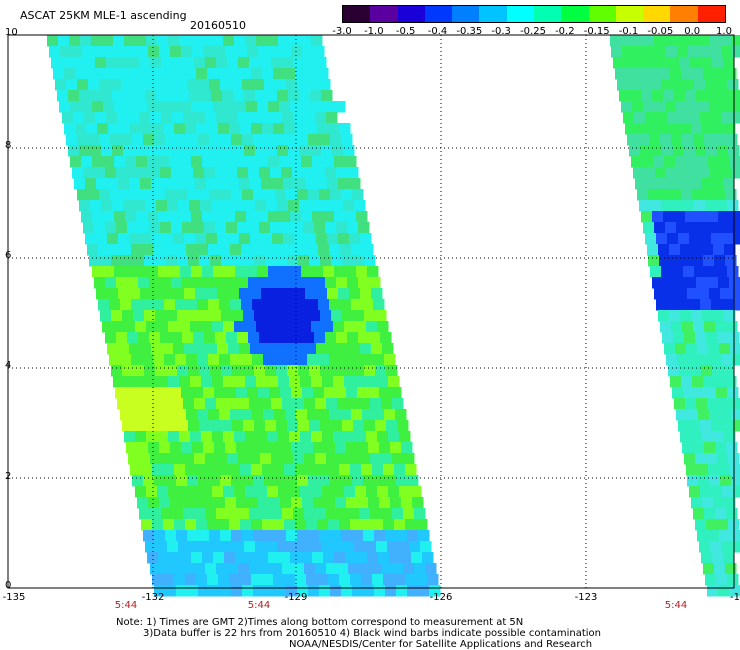  What do you see at coordinates (153, 597) in the screenshot?
I see `x-tick-132: -132` at bounding box center [153, 597].